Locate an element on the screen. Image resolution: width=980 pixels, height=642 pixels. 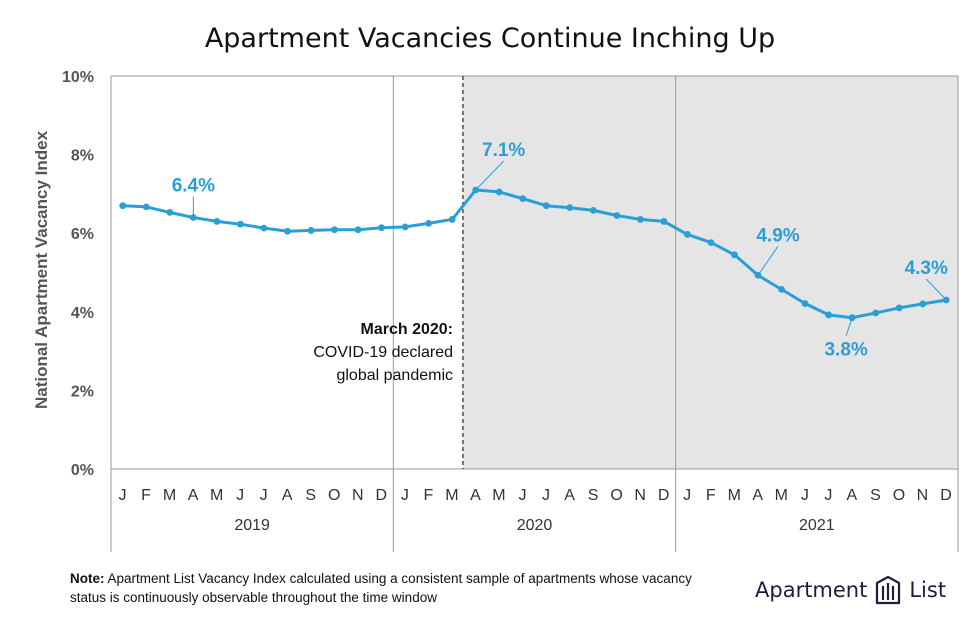
annotation-line-2: global pandemic is located at coordinates (394, 375).